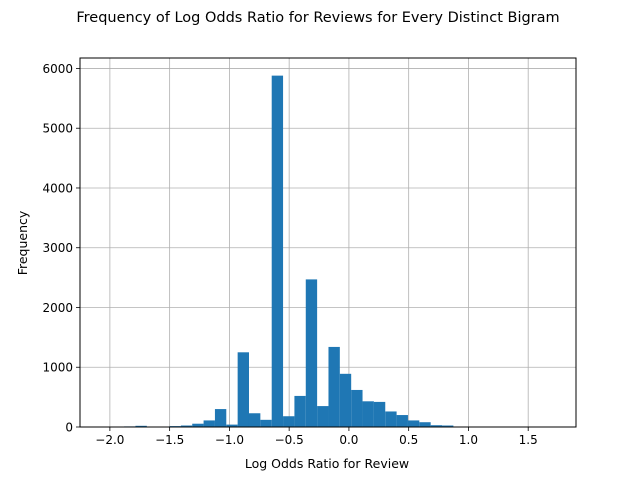 The image size is (640, 480). Describe the element at coordinates (109, 440) in the screenshot. I see `x-tick-label: −2.0` at that location.